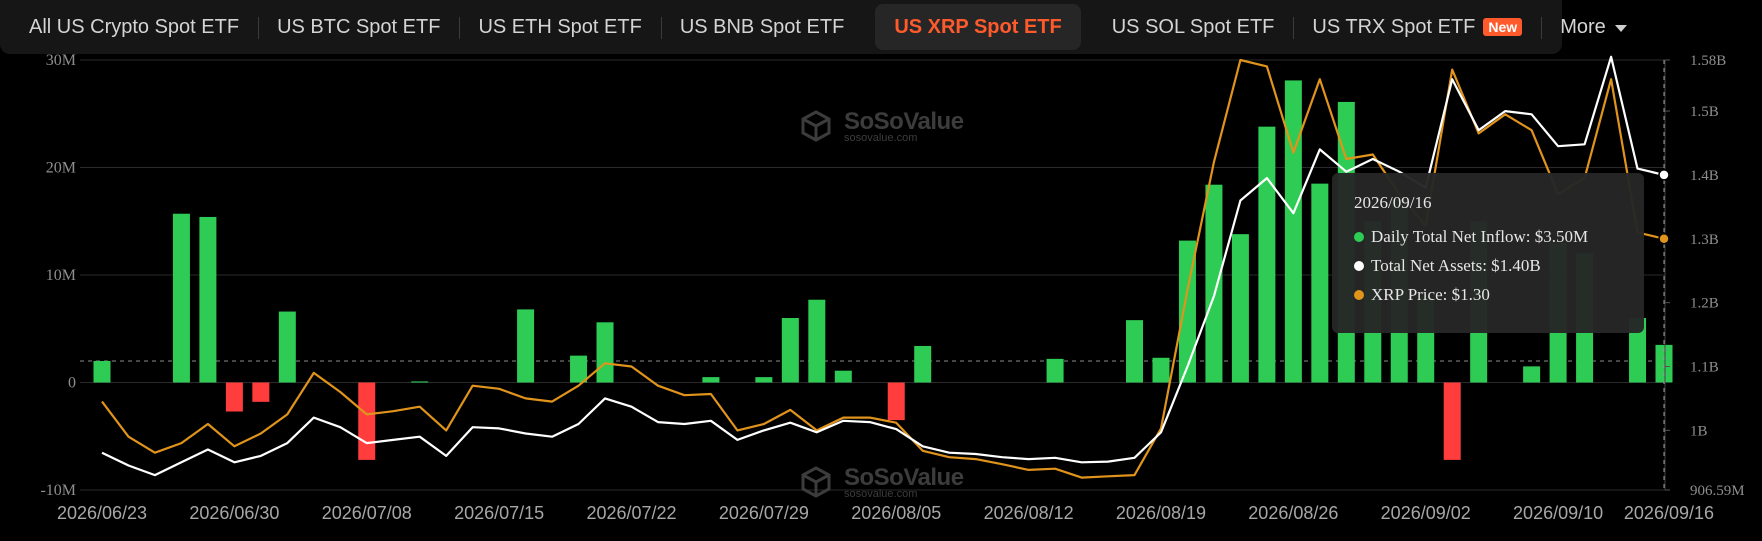 Image resolution: width=1762 pixels, height=541 pixels. Describe the element at coordinates (499, 513) in the screenshot. I see `x-axis-tick-label: 2026/07/15` at that location.